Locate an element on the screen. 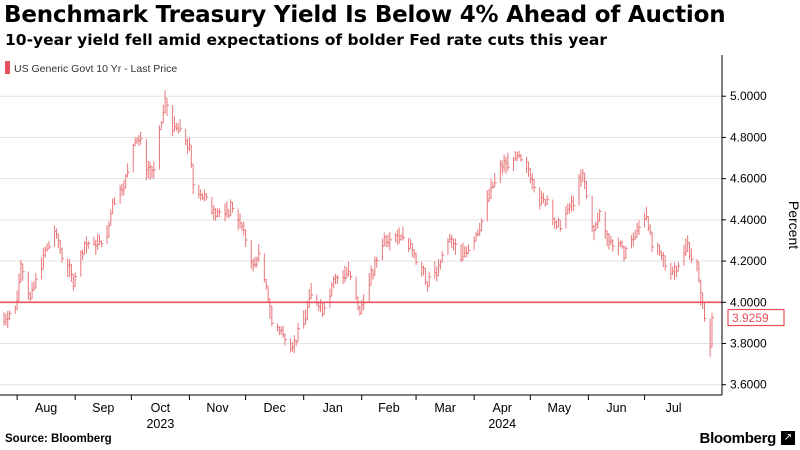  x-tick-label: Aug is located at coordinates (46, 408).